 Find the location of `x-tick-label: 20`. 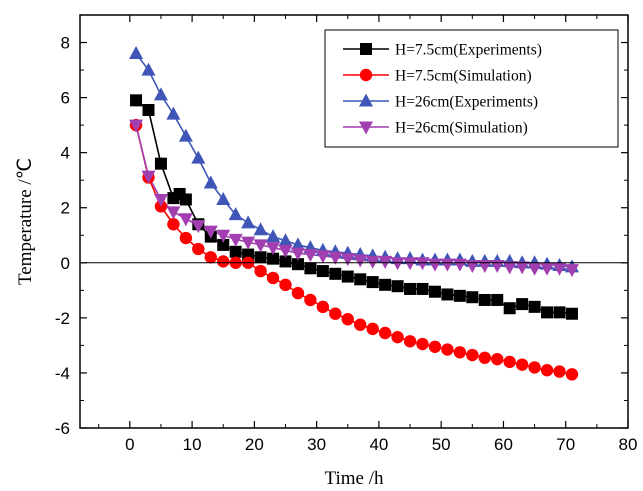

x-tick-label: 20 is located at coordinates (254, 444).